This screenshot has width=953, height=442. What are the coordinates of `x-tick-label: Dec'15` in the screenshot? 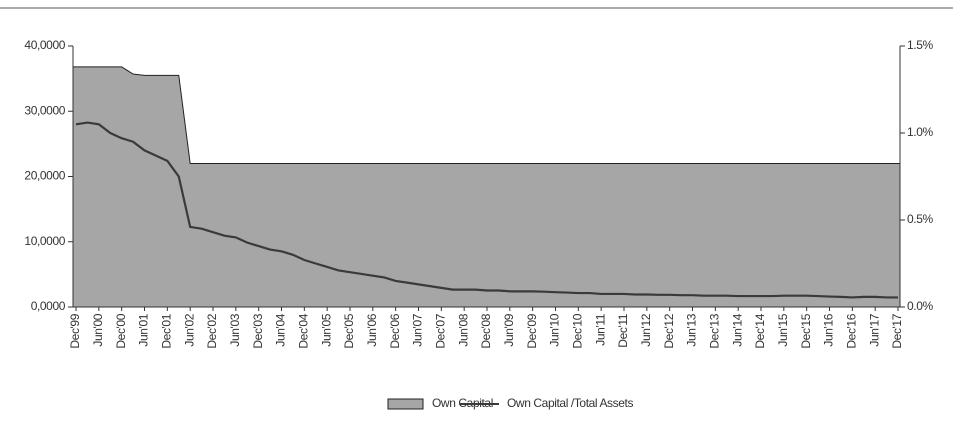 It's located at (806, 330).